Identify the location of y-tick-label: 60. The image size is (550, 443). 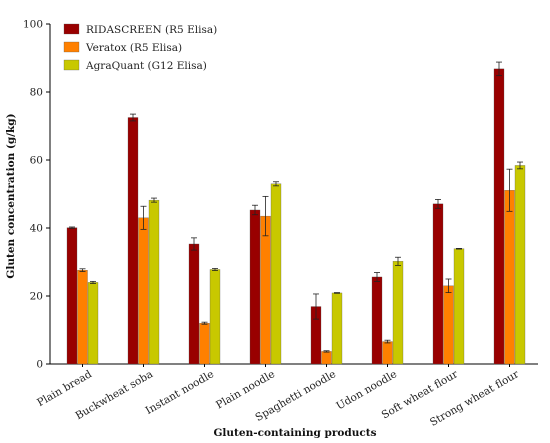
(36, 161).